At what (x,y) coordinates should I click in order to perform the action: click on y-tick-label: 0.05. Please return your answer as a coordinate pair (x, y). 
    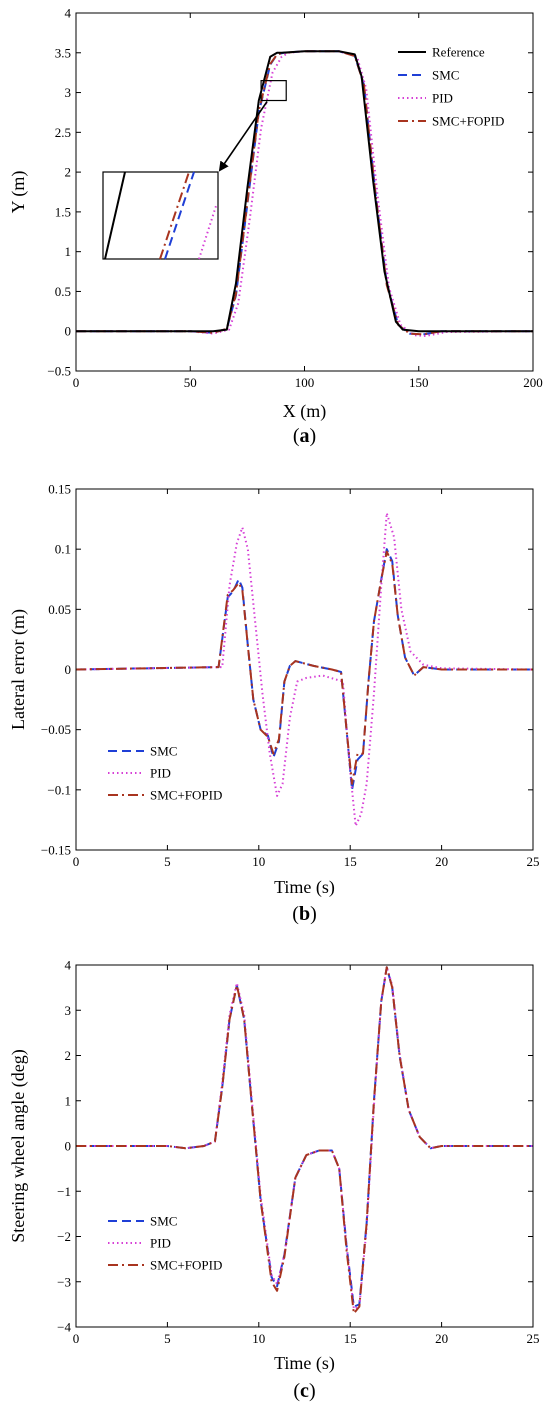
    Looking at the image, I should click on (59, 609).